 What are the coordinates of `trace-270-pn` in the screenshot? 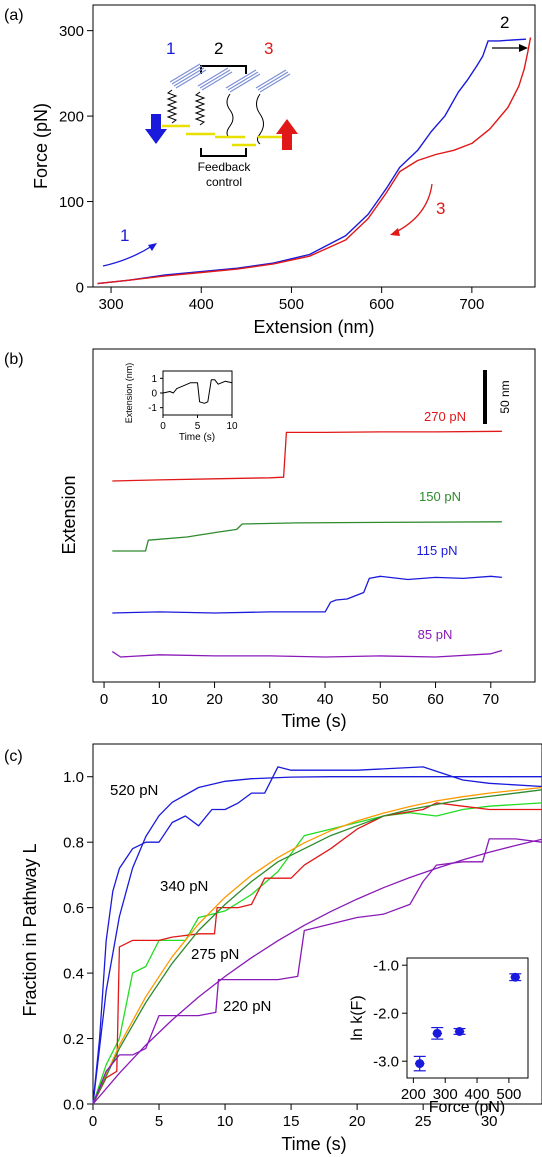 It's located at (307, 456).